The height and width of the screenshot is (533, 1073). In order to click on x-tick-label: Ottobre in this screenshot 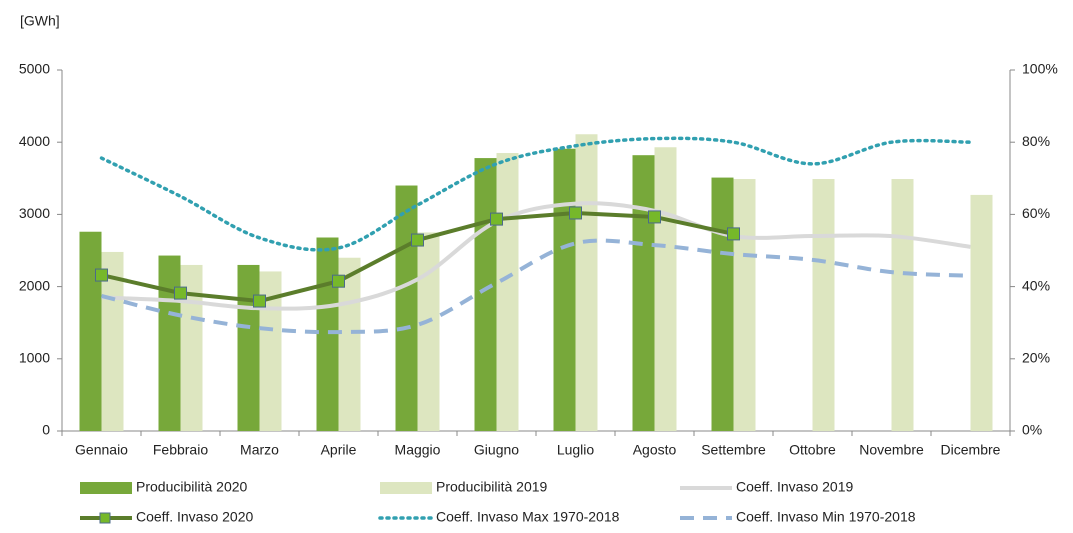, I will do `click(812, 450)`.